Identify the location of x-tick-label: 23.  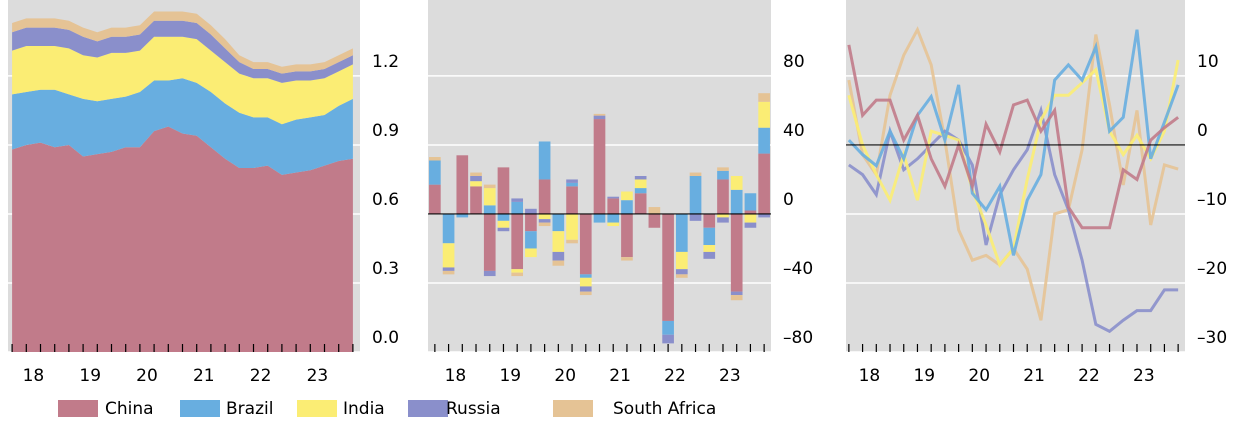
(730, 376).